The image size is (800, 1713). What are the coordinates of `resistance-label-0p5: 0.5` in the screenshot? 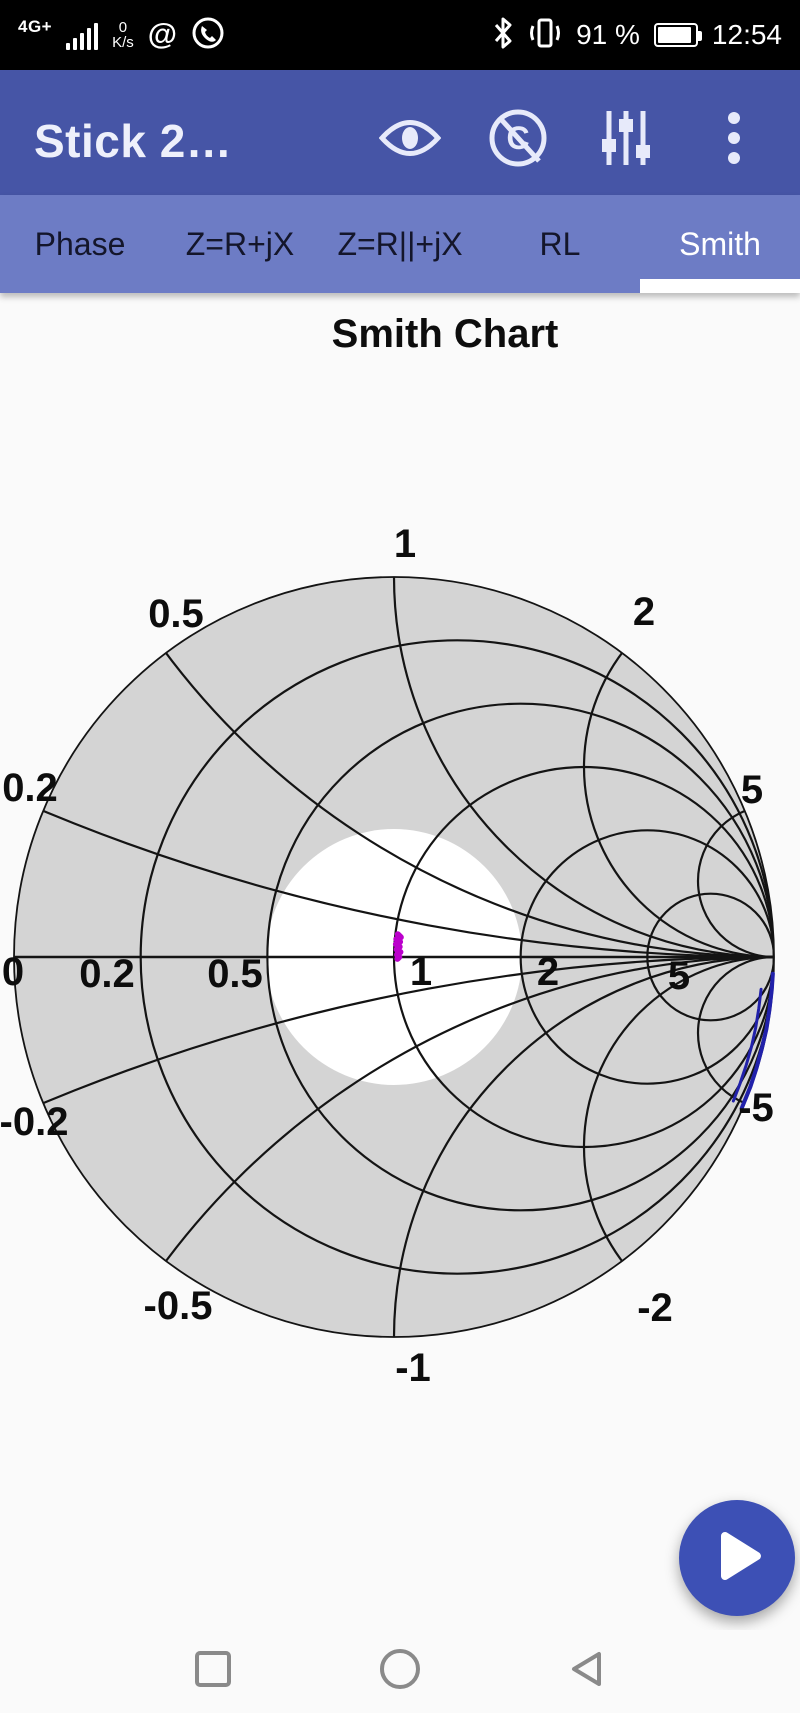 It's located at (235, 974).